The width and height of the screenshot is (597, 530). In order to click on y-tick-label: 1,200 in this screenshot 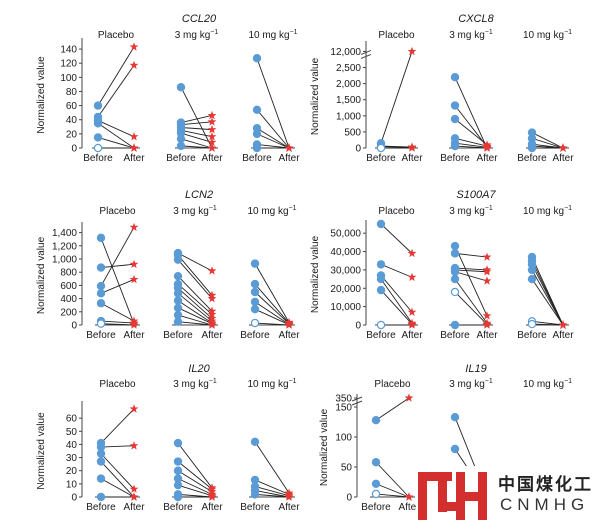, I will do `click(64, 246)`.